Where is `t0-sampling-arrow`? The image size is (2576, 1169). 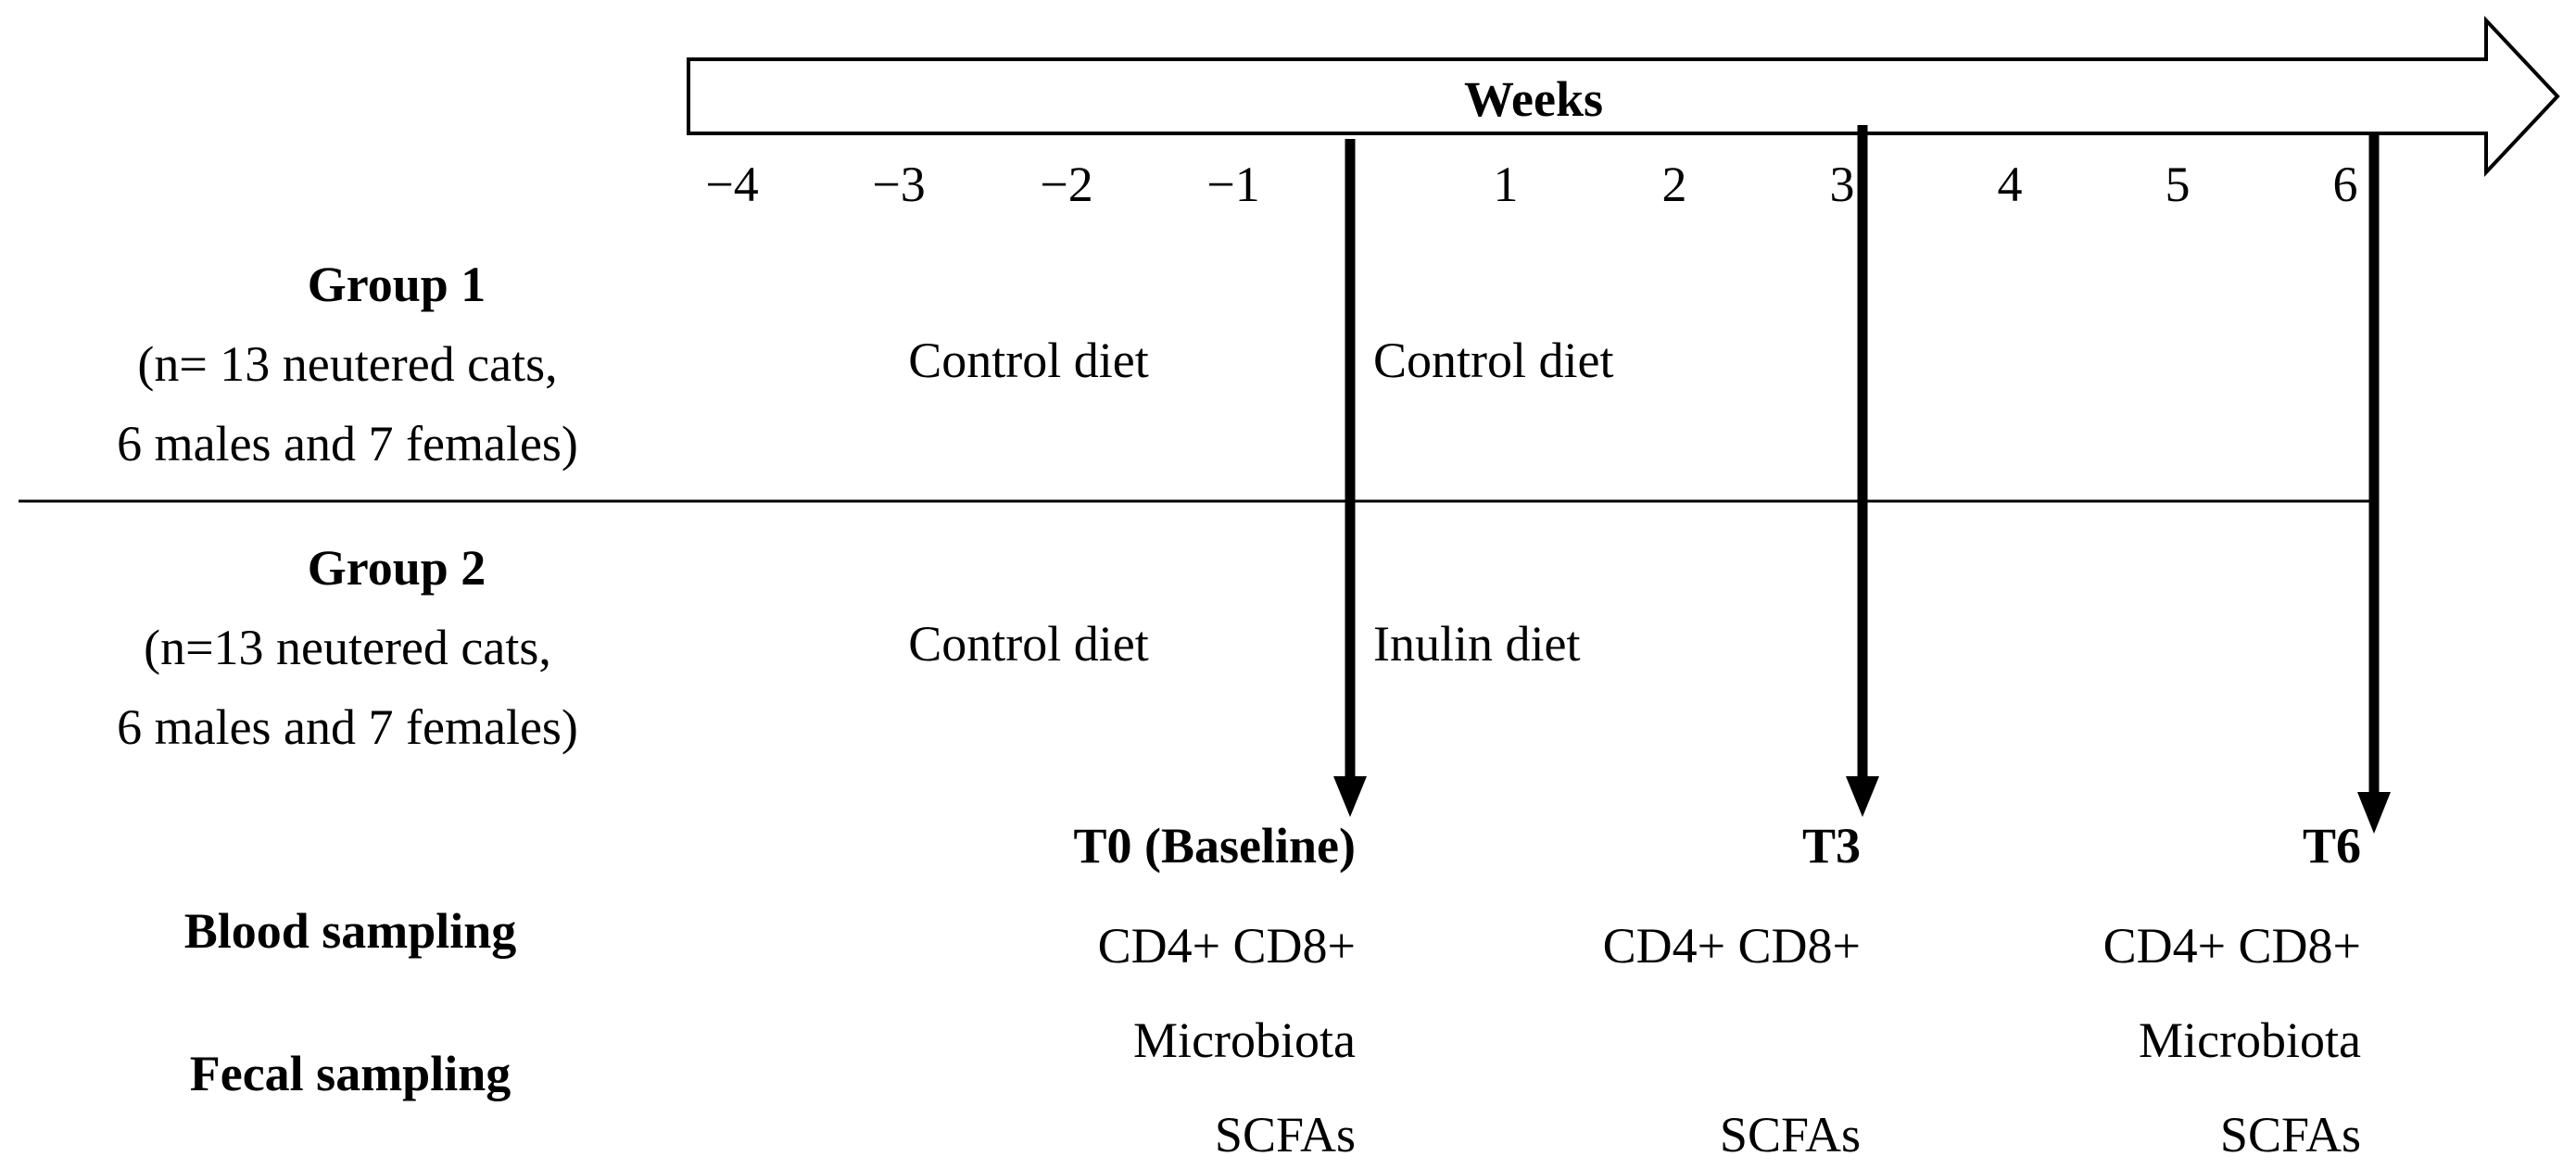 t0-sampling-arrow is located at coordinates (1350, 478).